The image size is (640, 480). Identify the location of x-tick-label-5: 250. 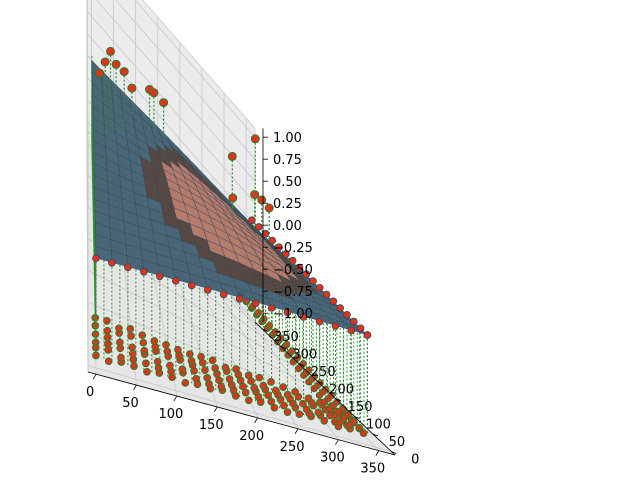
(292, 447).